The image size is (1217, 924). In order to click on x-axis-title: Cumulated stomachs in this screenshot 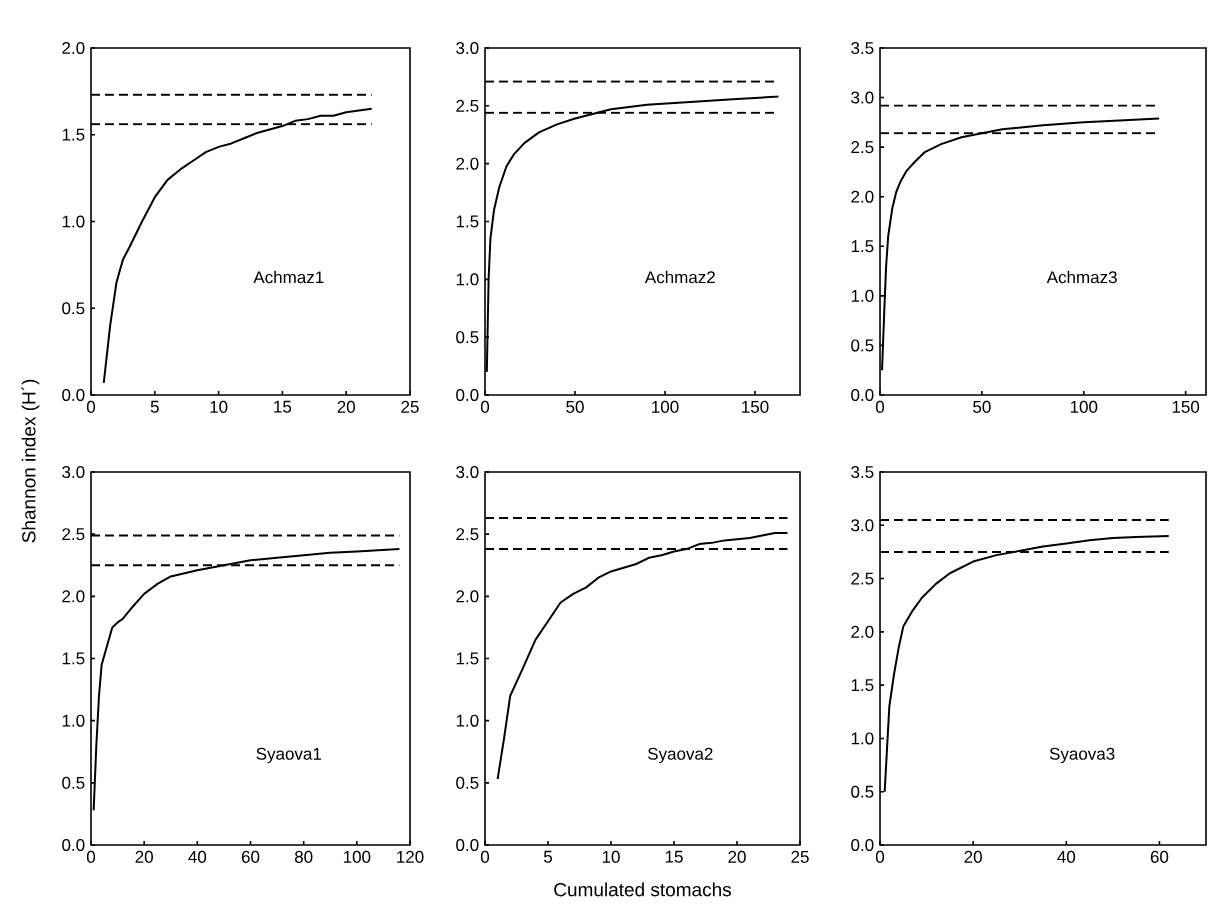, I will do `click(643, 889)`.